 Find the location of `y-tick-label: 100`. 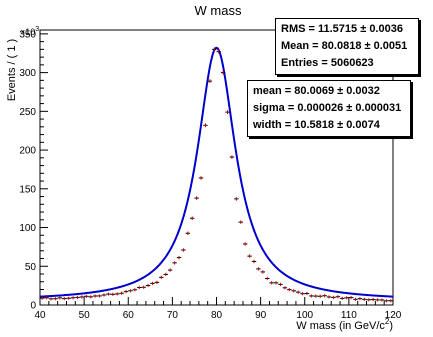

y-tick-label: 100 is located at coordinates (27, 228).